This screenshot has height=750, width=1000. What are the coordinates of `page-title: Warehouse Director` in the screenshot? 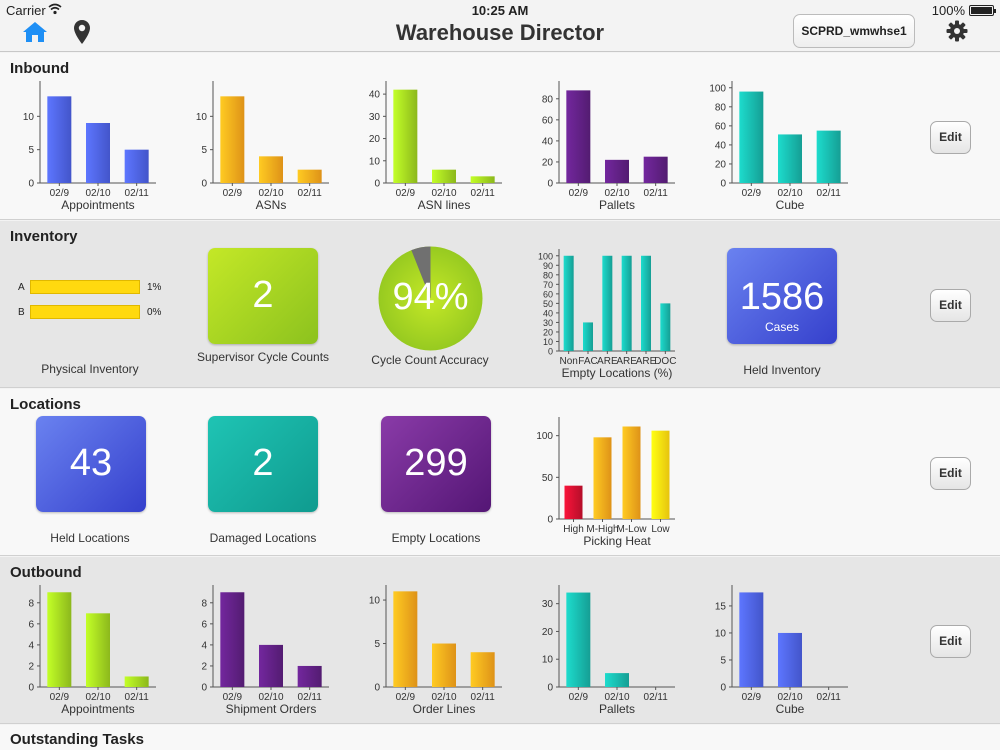 It's located at (500, 32).